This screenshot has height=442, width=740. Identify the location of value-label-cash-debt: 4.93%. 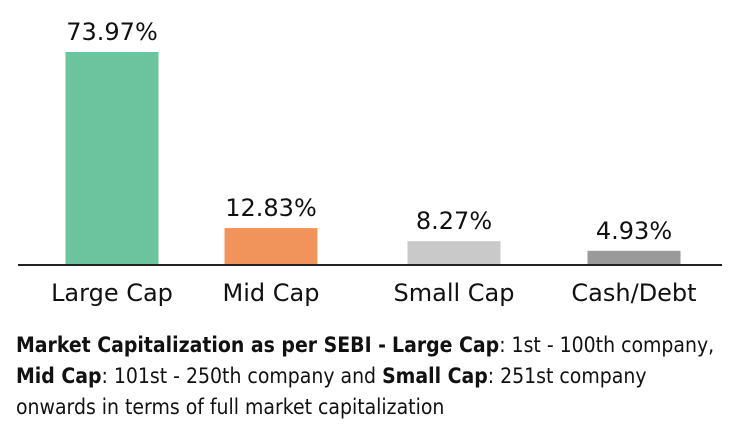
(634, 231).